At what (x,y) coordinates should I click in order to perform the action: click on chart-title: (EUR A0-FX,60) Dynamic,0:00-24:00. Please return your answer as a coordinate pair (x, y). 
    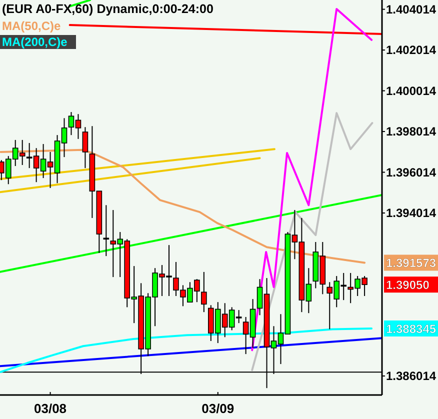
    Looking at the image, I should click on (108, 9).